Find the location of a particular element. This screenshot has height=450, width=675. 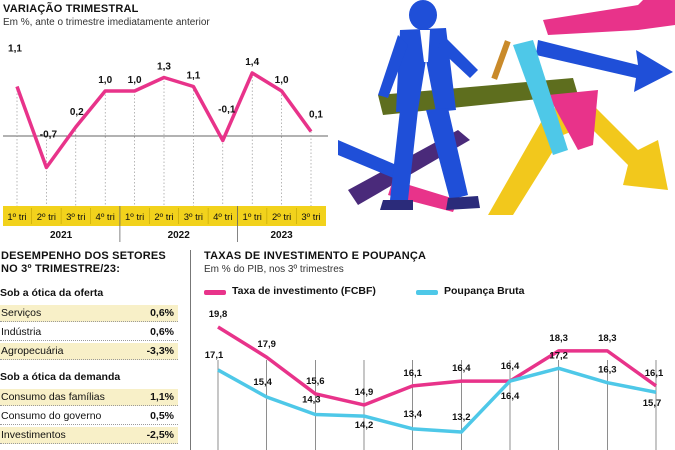

variation-data-label: 0,1 is located at coordinates (316, 115).